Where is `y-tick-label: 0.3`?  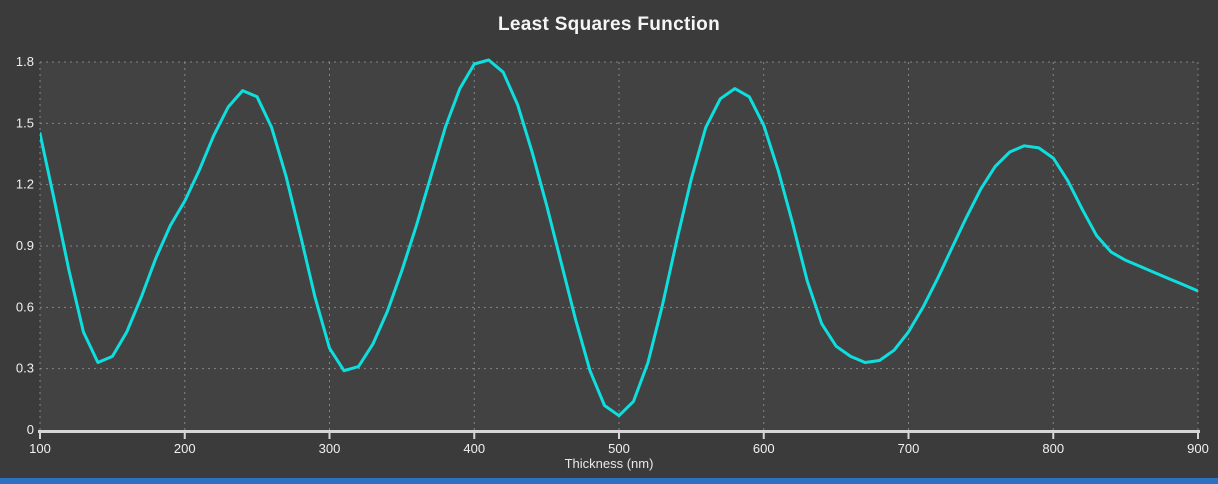
y-tick-label: 0.3 is located at coordinates (25, 368).